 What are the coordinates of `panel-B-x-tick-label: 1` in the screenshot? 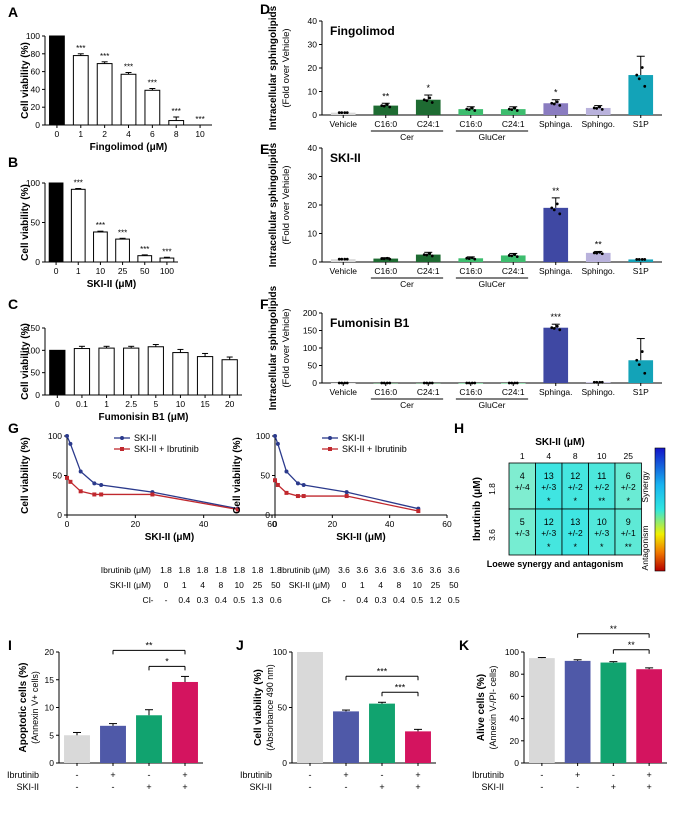 It's located at (78, 271).